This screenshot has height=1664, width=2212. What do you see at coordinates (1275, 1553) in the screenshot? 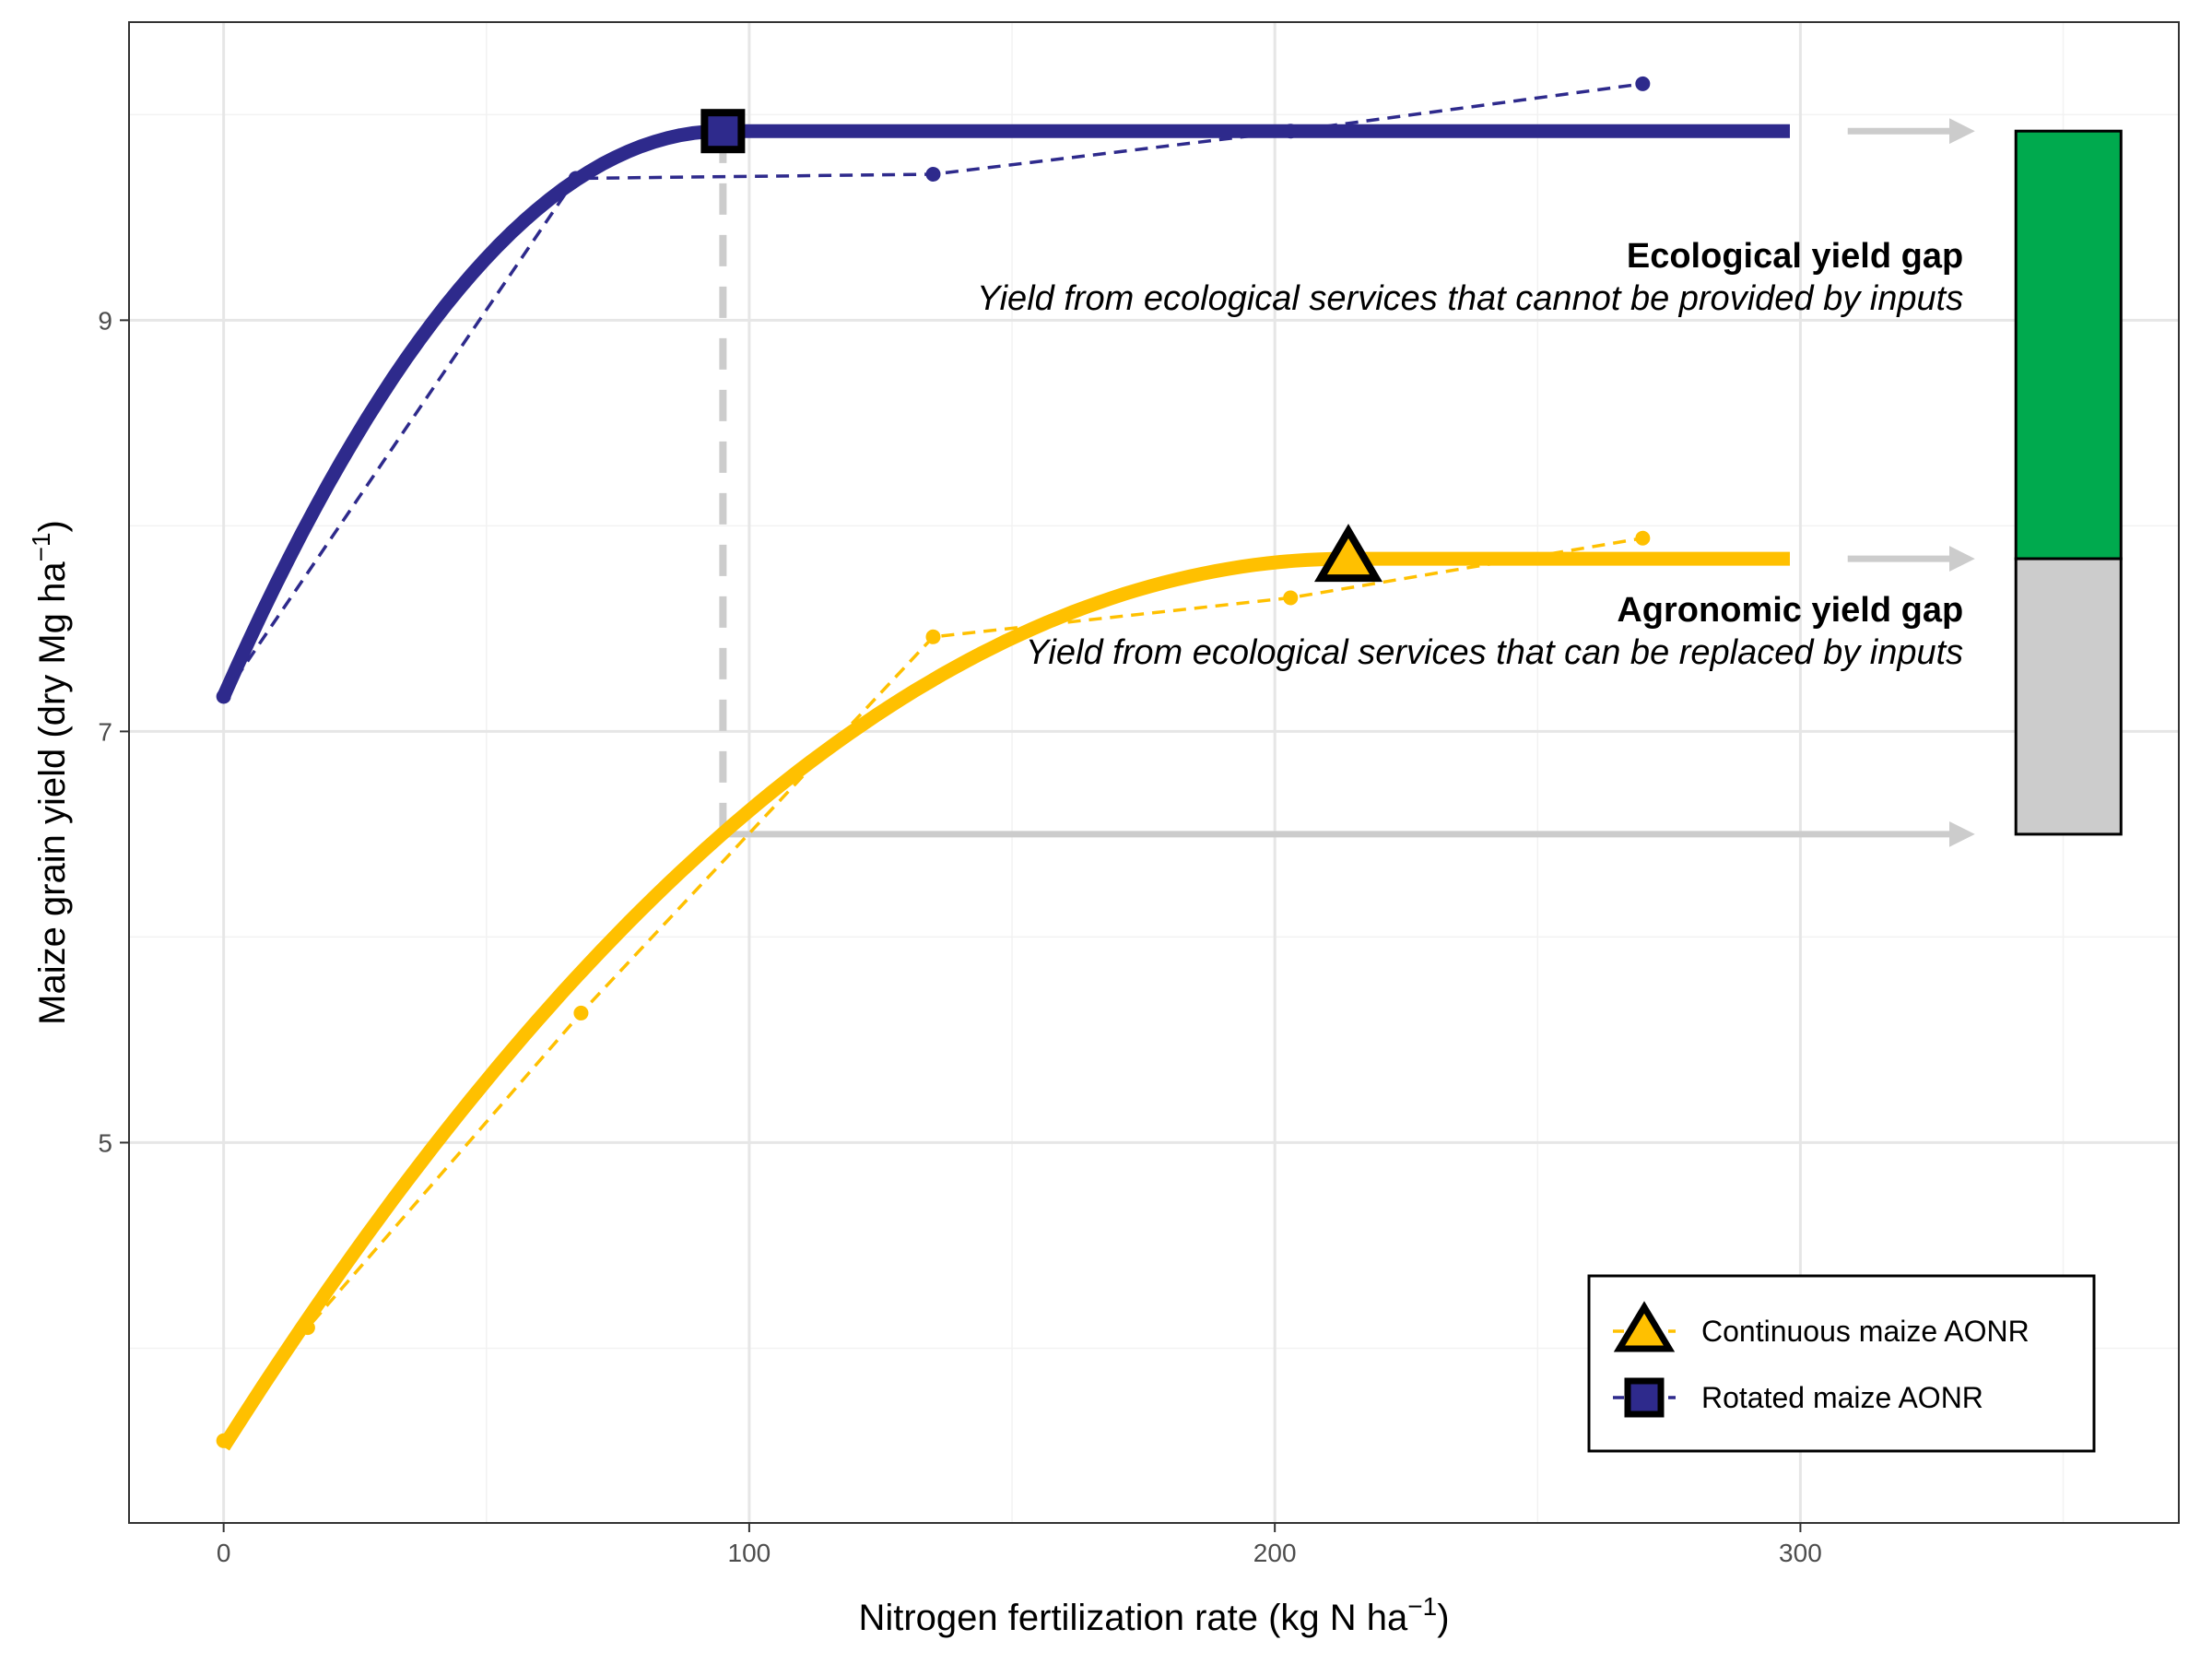
I see `x-tick-label: 200` at bounding box center [1275, 1553].